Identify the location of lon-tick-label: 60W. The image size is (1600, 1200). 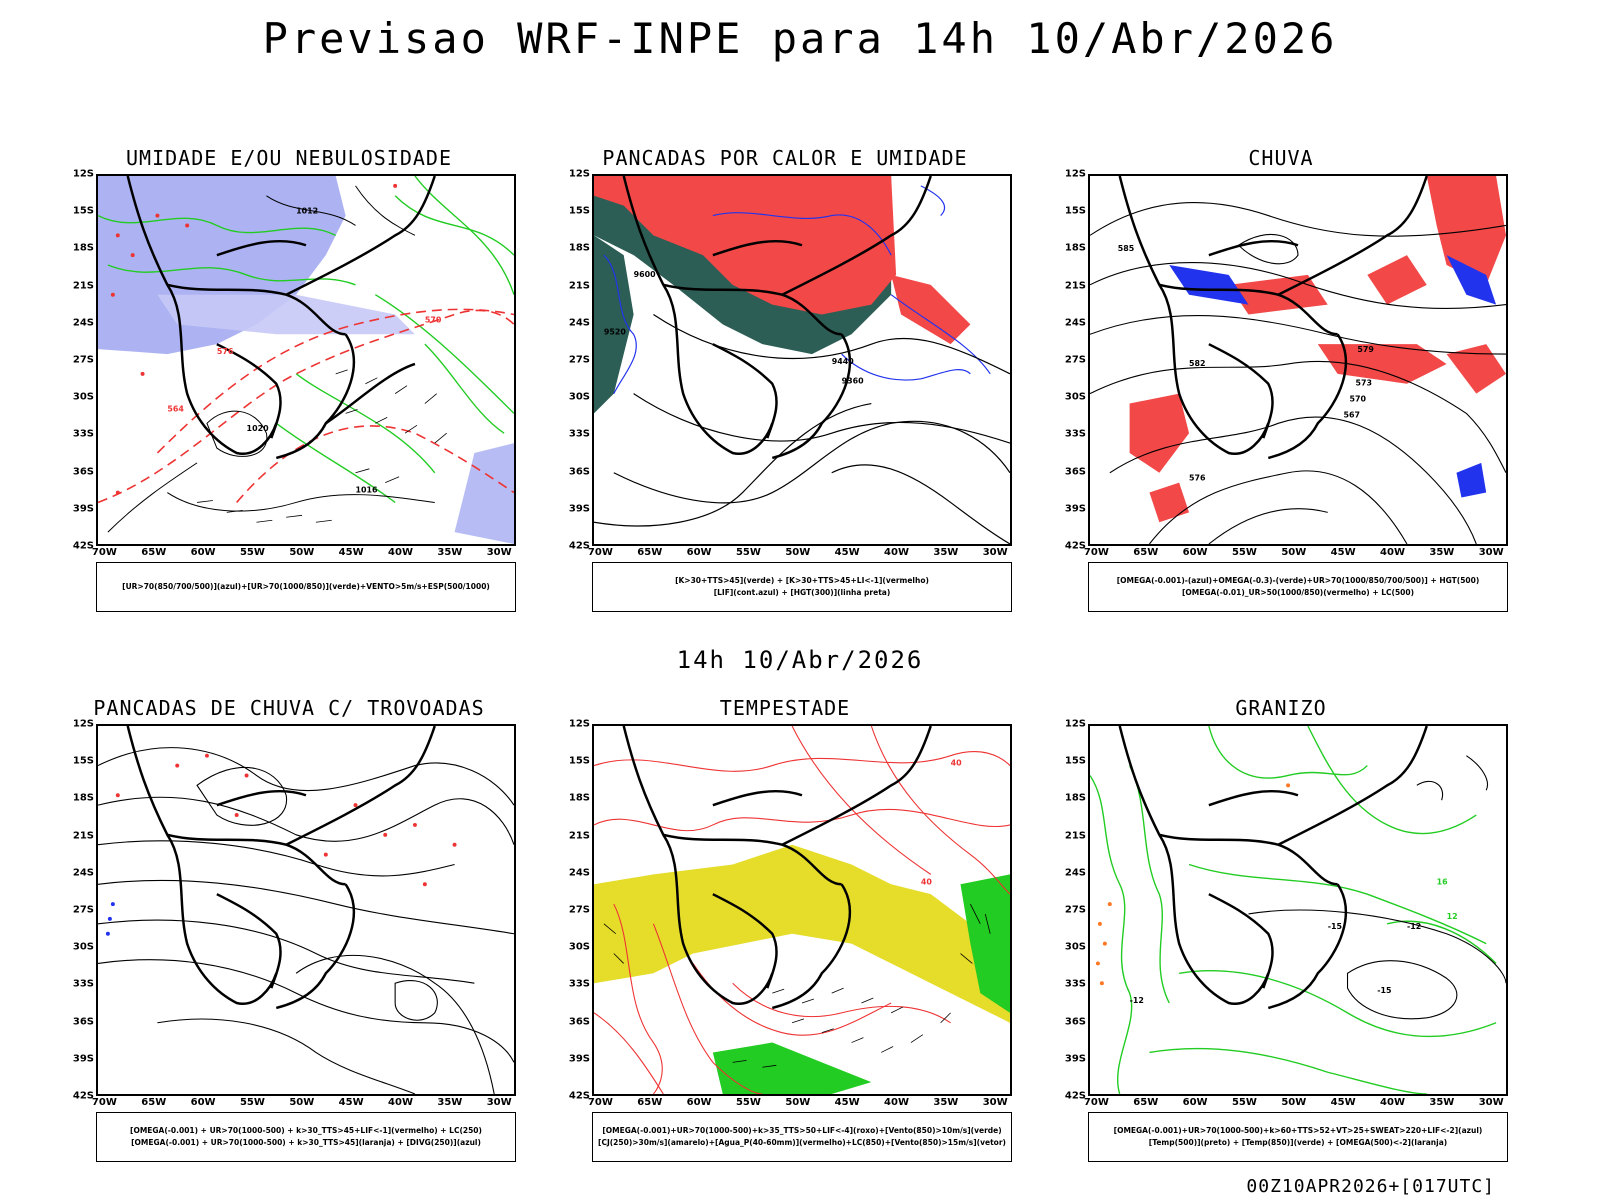
(699, 552).